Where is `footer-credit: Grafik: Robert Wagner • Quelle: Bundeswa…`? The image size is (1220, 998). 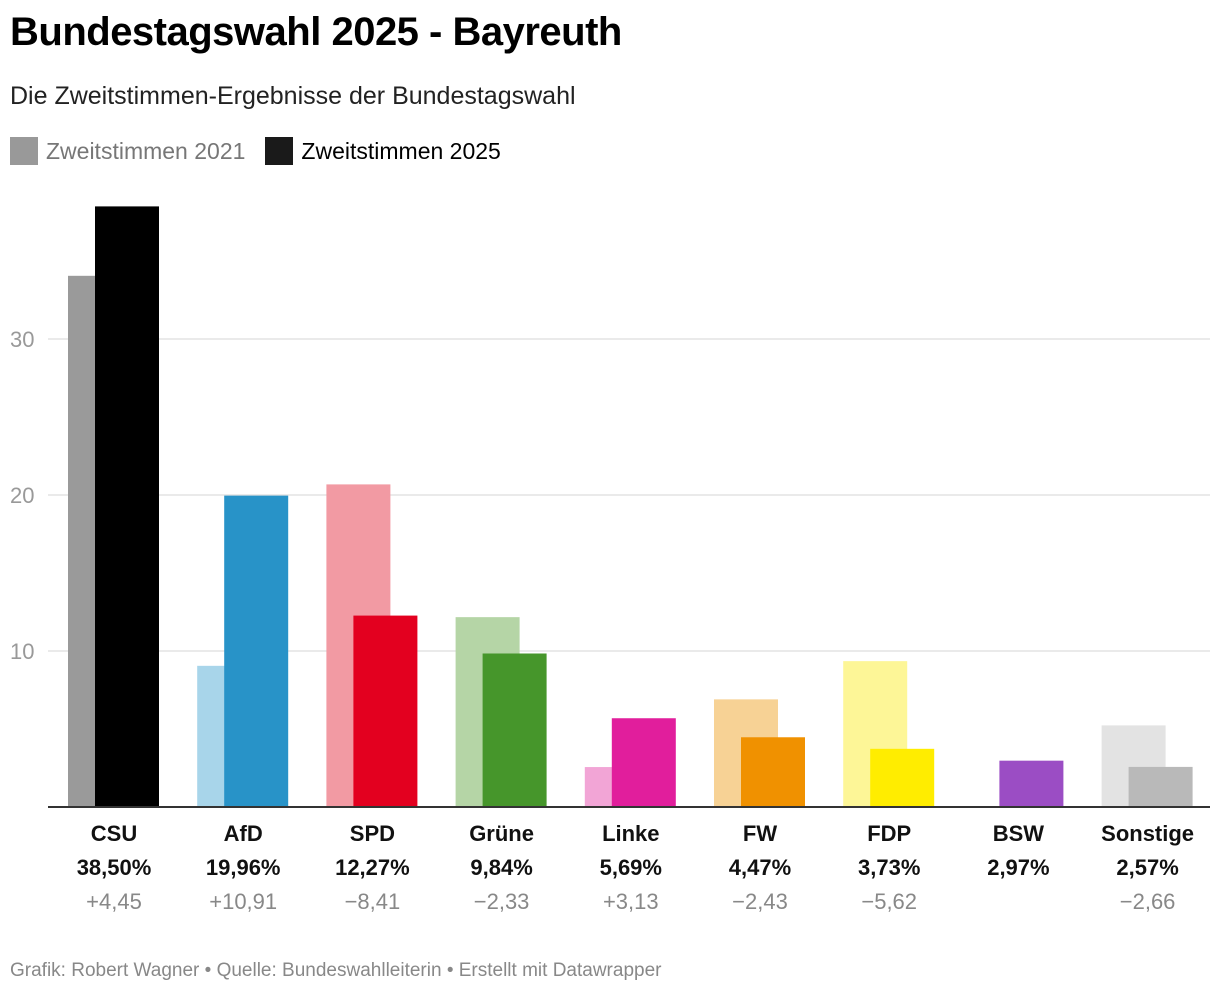 footer-credit: Grafik: Robert Wagner • Quelle: Bundeswa… is located at coordinates (336, 970).